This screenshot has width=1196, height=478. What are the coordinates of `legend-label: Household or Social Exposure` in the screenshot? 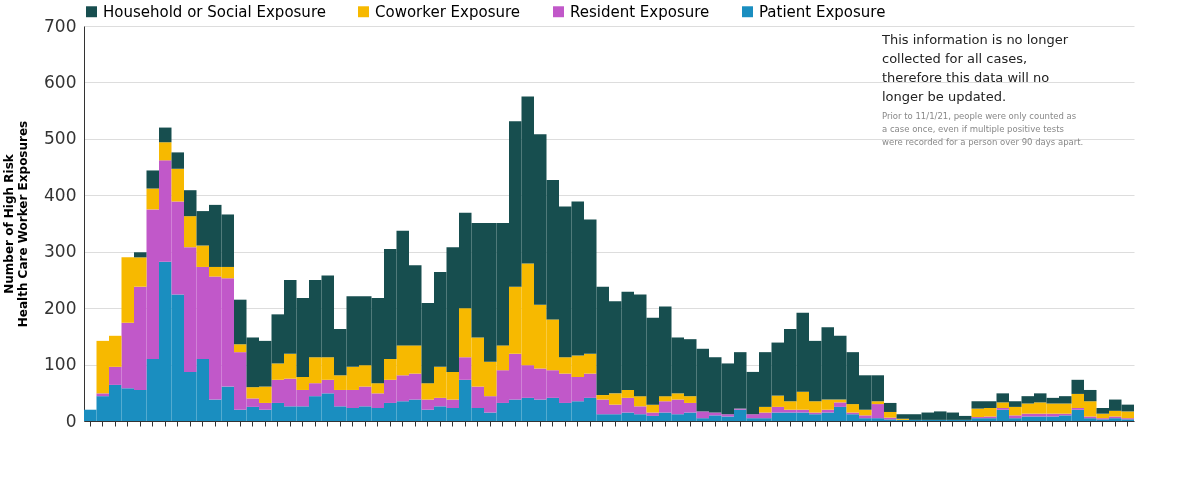 It's located at (214, 11).